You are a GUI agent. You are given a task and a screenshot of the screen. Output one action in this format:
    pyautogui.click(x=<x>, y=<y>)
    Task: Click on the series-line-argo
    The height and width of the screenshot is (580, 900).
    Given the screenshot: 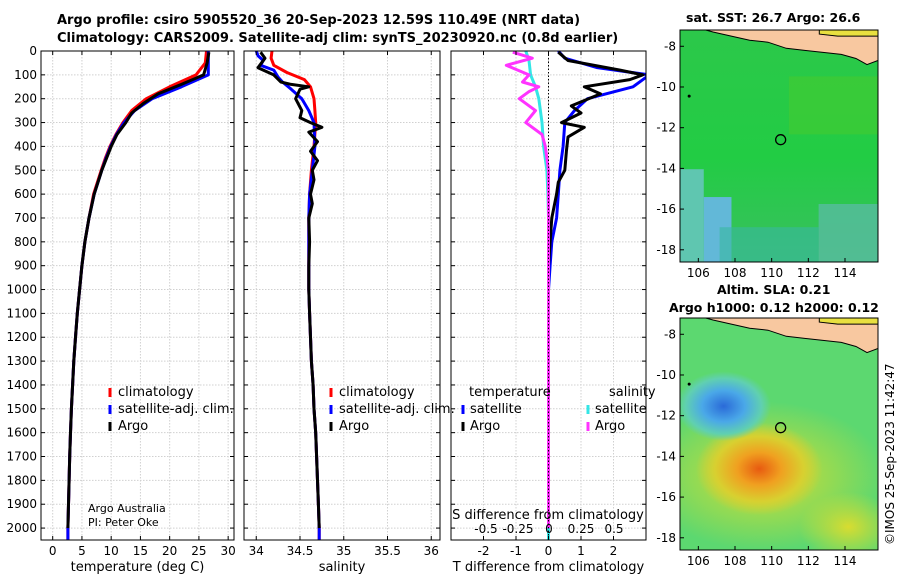 What is the action you would take?
    pyautogui.click(x=138, y=290)
    